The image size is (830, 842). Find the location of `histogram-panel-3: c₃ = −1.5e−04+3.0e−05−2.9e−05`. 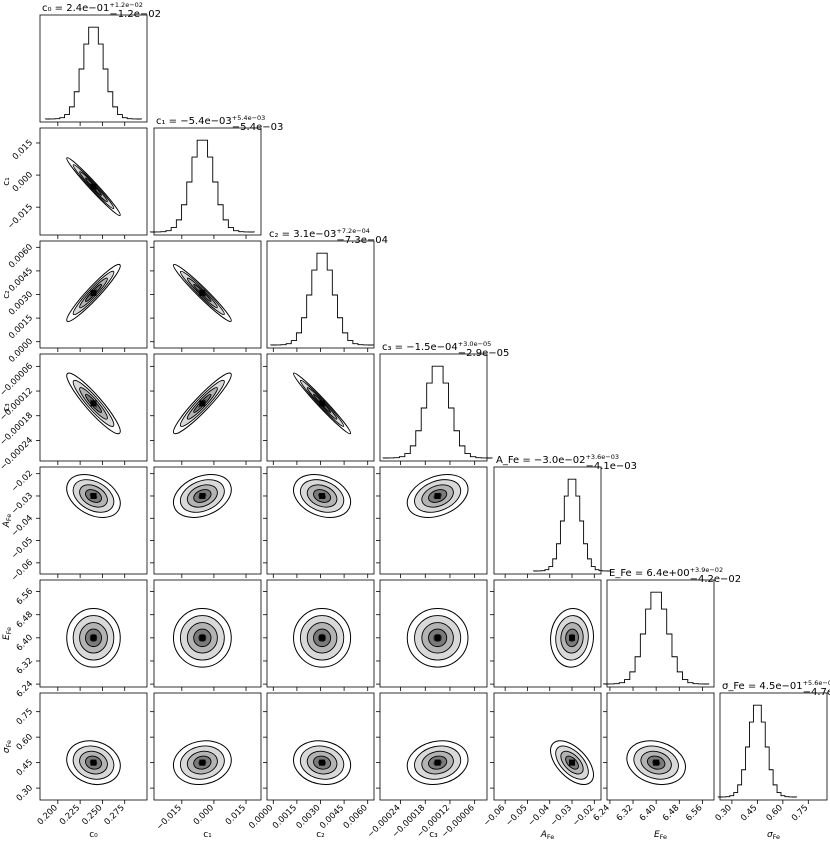

histogram-panel-3: c₃ = −1.5e−04+3.0e−05−2.9e−05 is located at coordinates (444, 402).